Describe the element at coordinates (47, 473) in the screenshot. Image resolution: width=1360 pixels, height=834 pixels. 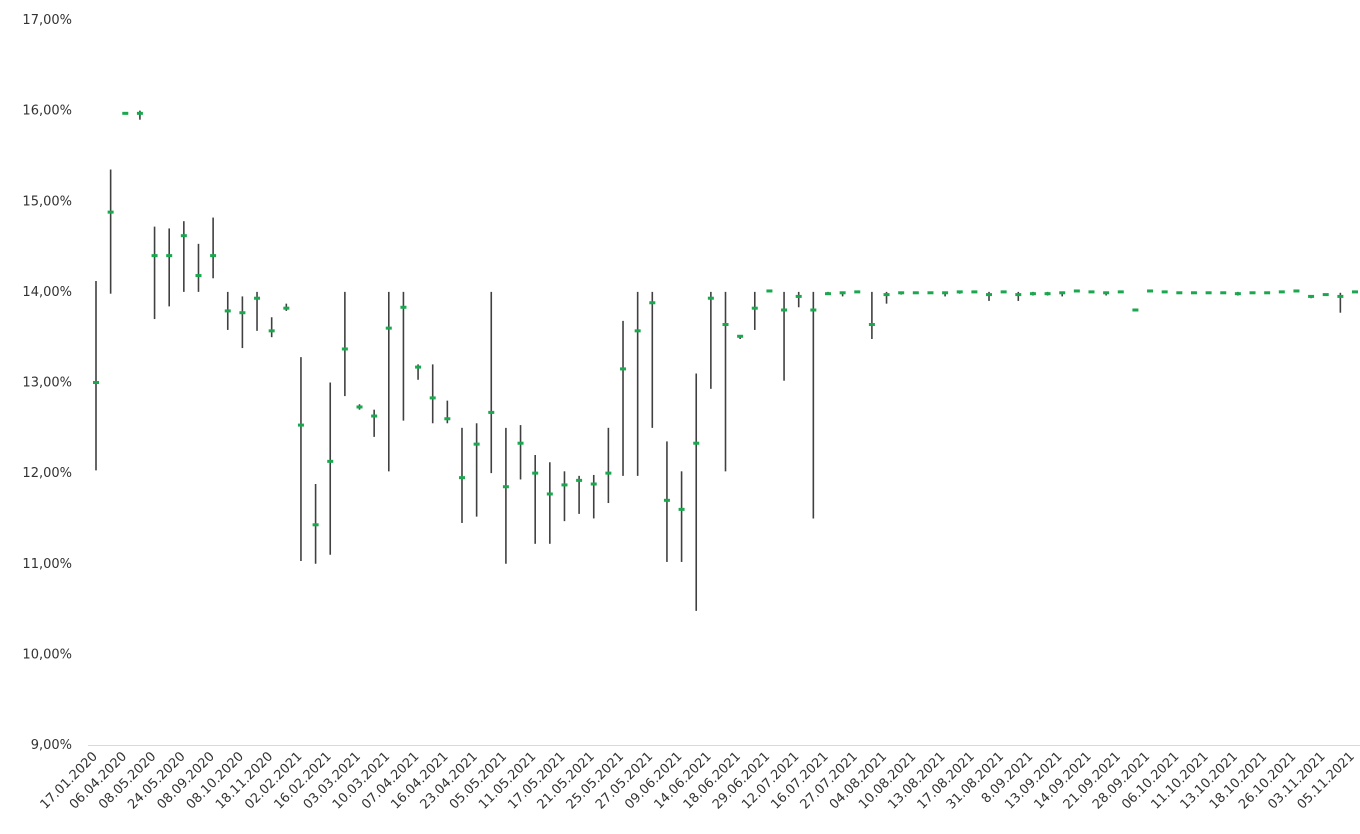
I see `y-tick-label: 12,00%` at that location.